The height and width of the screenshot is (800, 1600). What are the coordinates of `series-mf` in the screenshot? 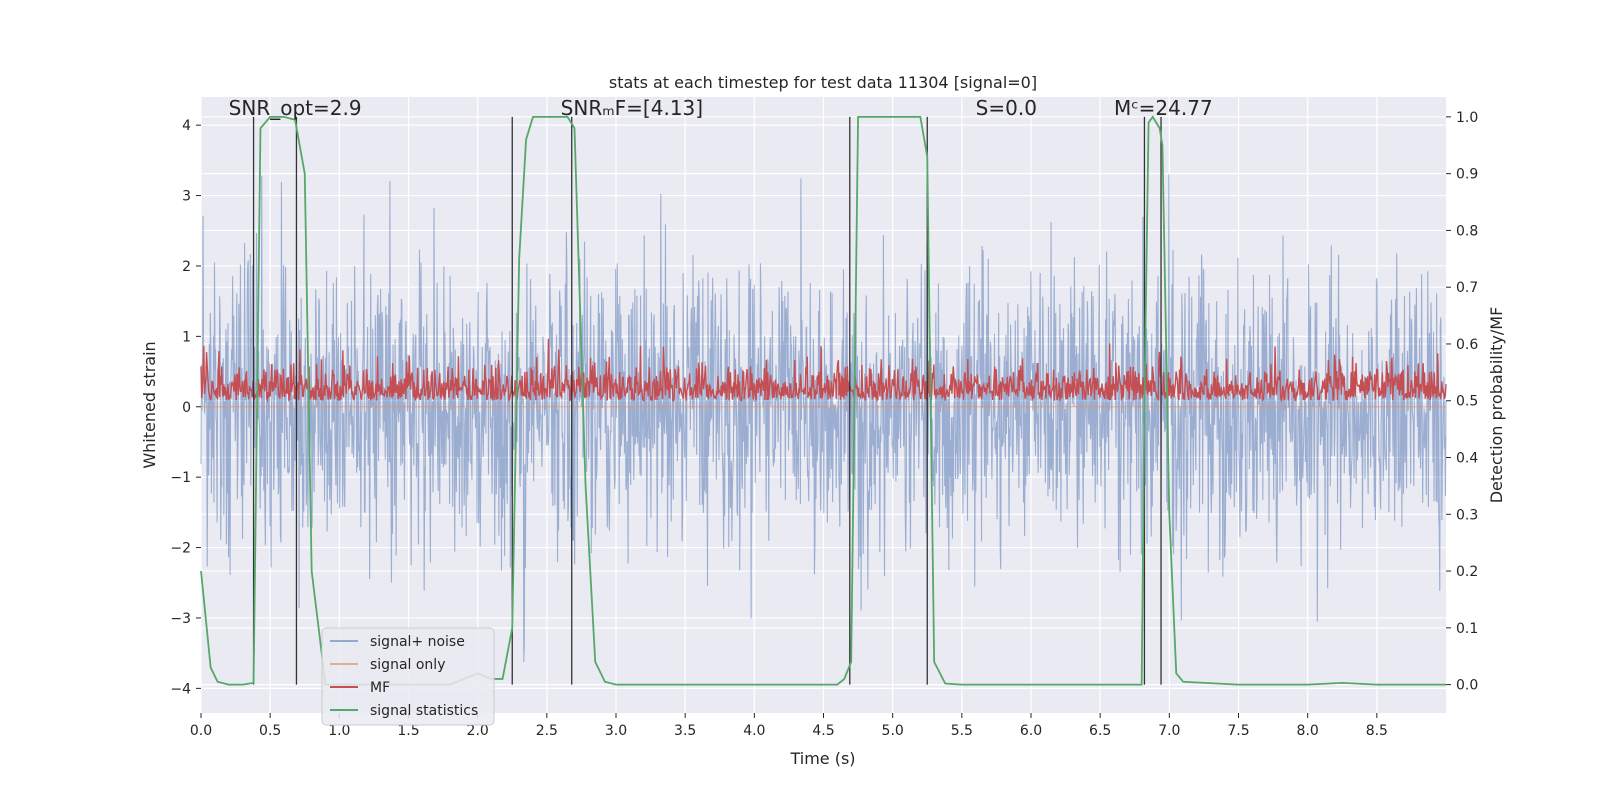 It's located at (823, 370).